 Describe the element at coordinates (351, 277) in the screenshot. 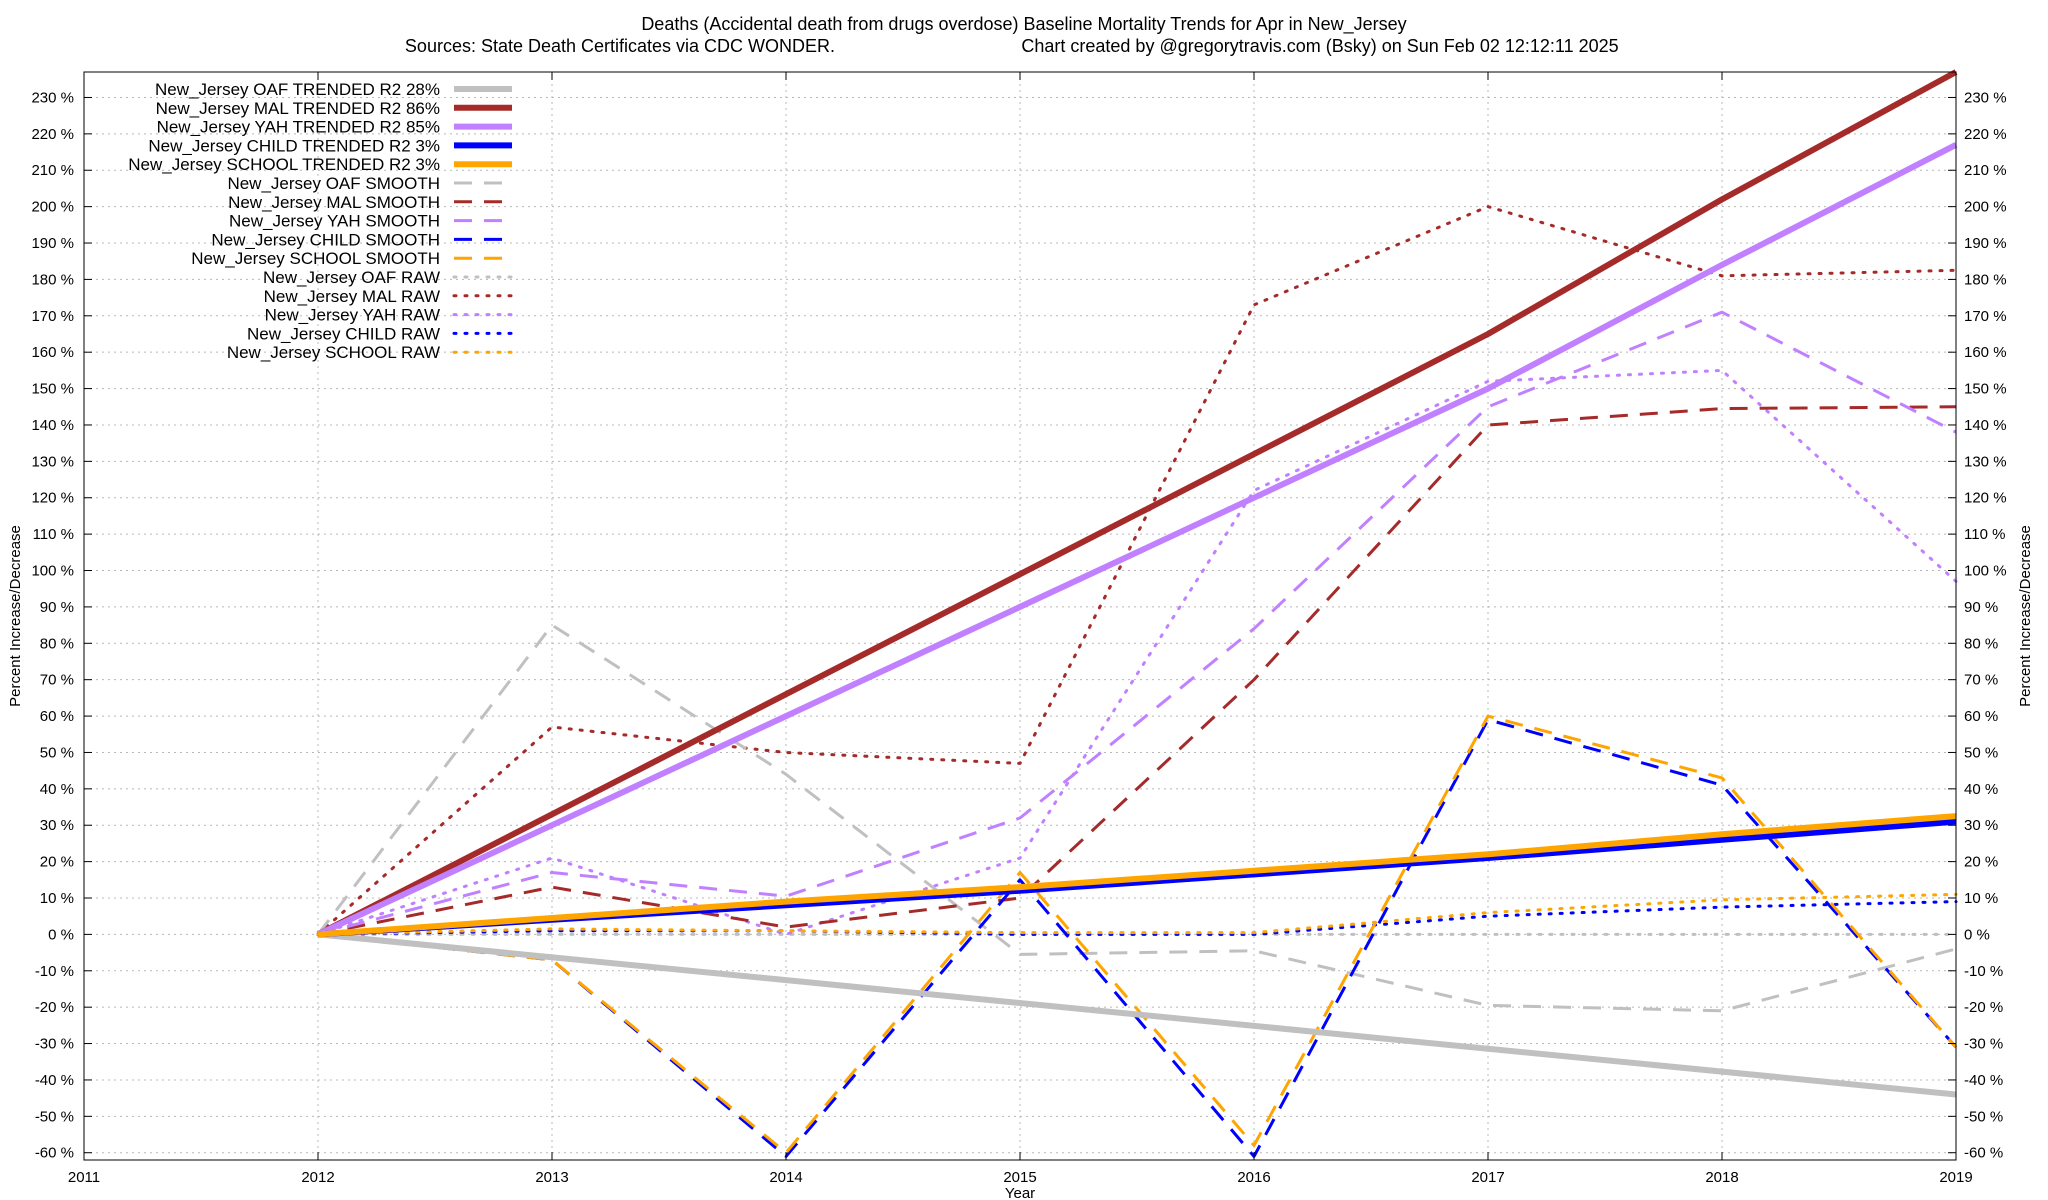

I see `legend-label: New_Jersey OAF RAW` at that location.